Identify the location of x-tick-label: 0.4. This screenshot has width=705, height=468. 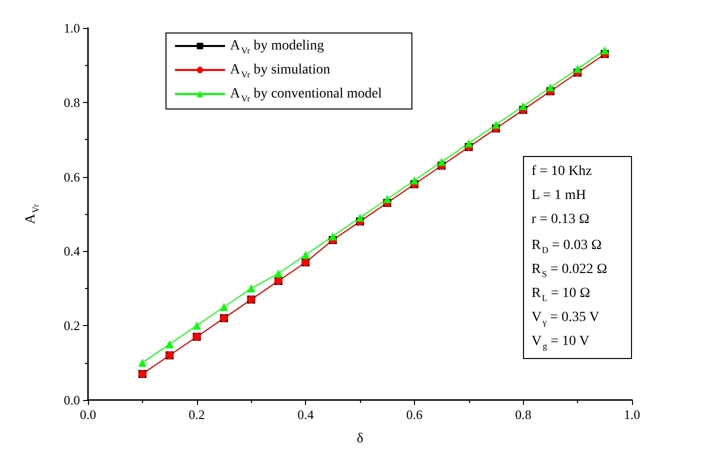
(305, 414).